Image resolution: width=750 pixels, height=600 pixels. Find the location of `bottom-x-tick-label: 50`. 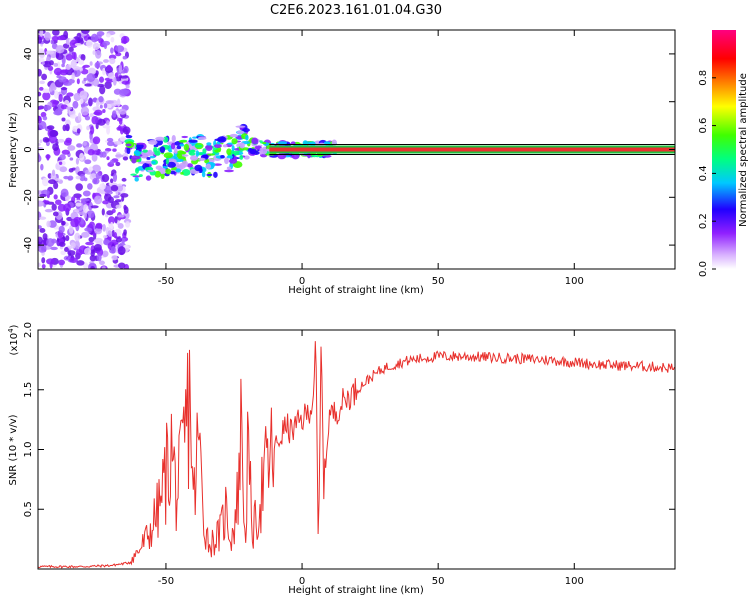

bottom-x-tick-label: 50 is located at coordinates (438, 581).